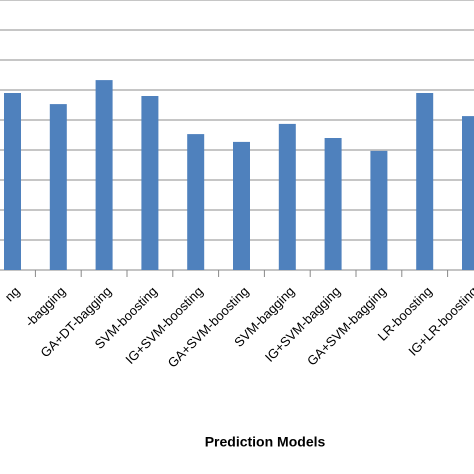 The width and height of the screenshot is (474, 474). I want to click on x-tick-label: ng, so click(12, 294).